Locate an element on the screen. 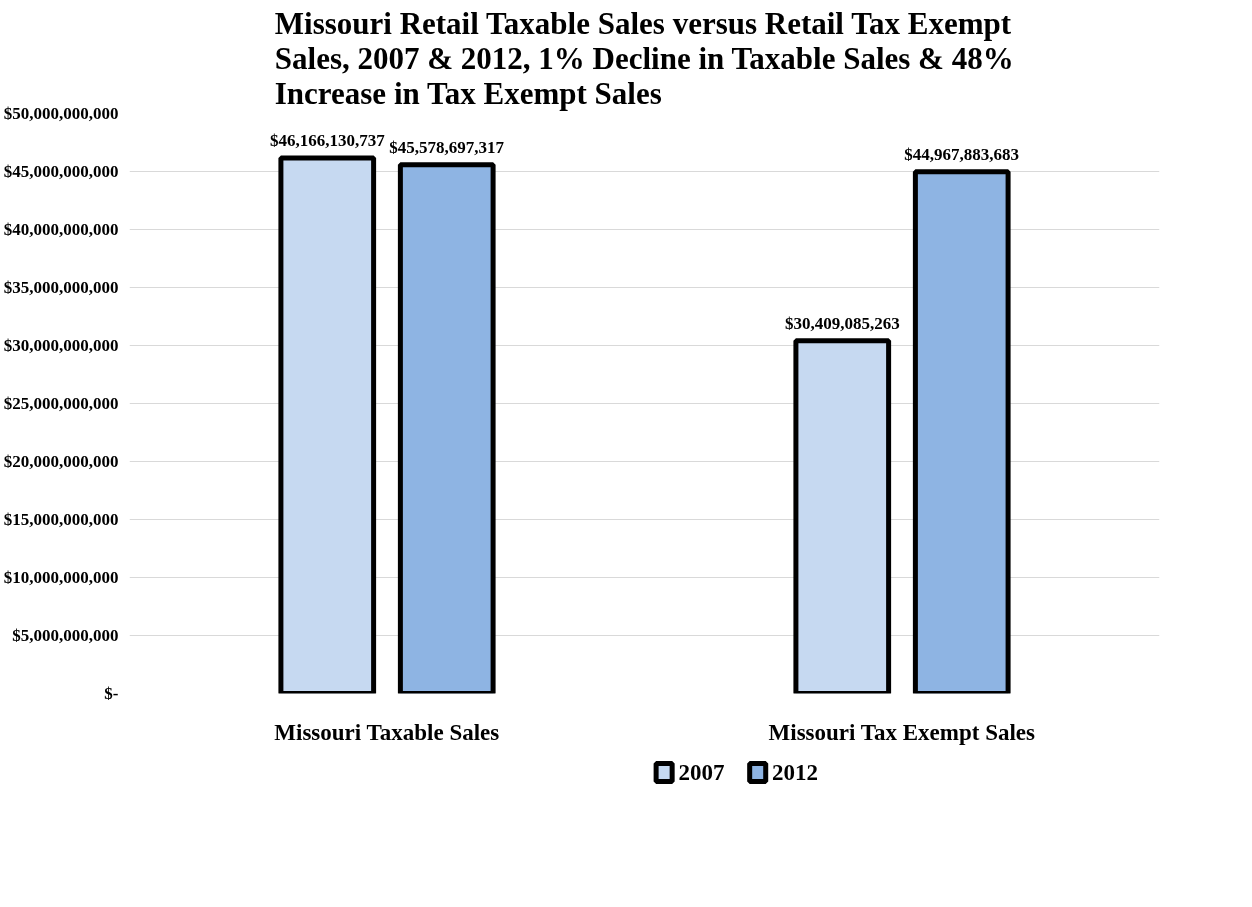  y-tick-label: $5,000,000,000 is located at coordinates (65, 635).